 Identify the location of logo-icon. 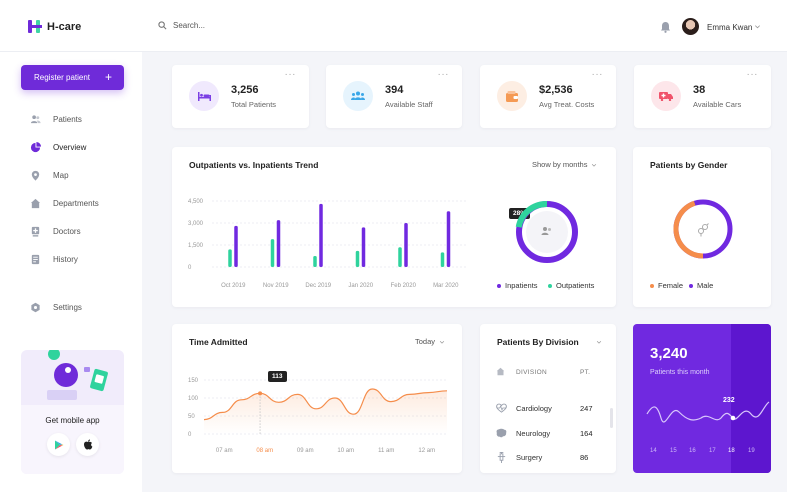
(35, 26).